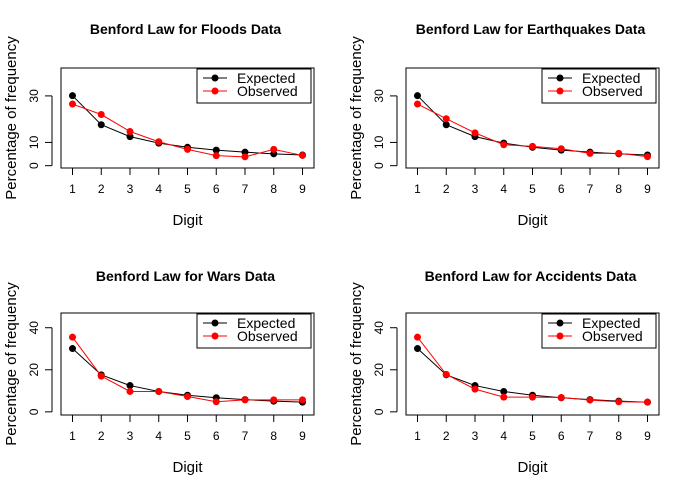  I want to click on chart-title: Benford Law for Accidents Data, so click(531, 276).